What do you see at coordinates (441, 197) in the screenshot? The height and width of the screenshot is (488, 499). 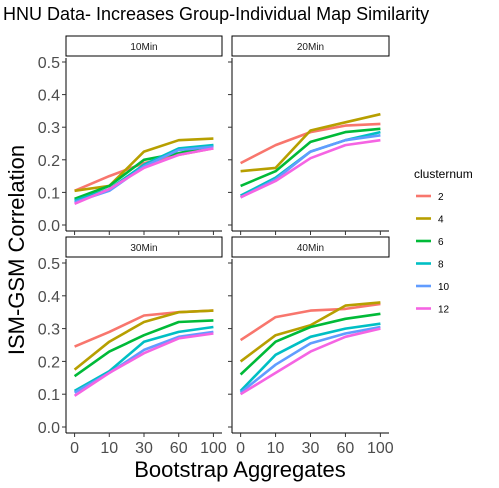 I see `legend-label-2: 2` at bounding box center [441, 197].